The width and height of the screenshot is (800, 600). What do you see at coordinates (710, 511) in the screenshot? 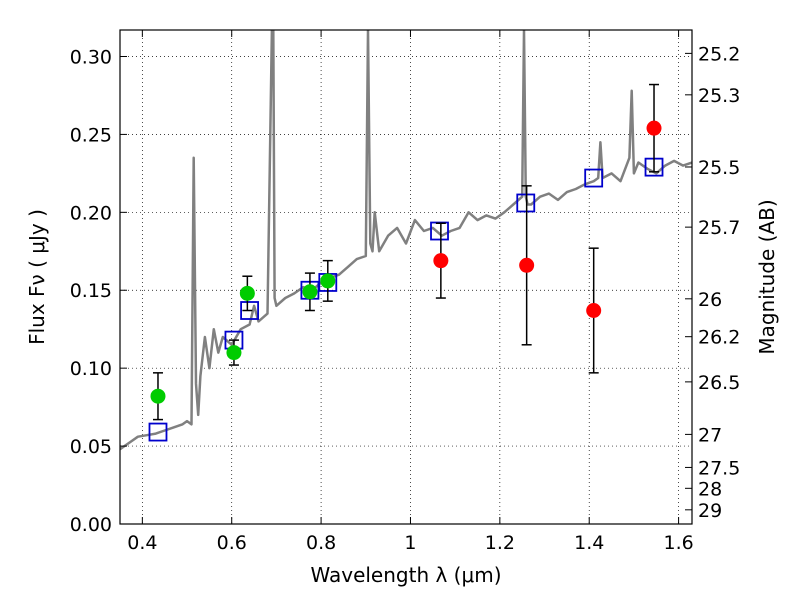
I see `y-right-tick-label: 29` at bounding box center [710, 511].